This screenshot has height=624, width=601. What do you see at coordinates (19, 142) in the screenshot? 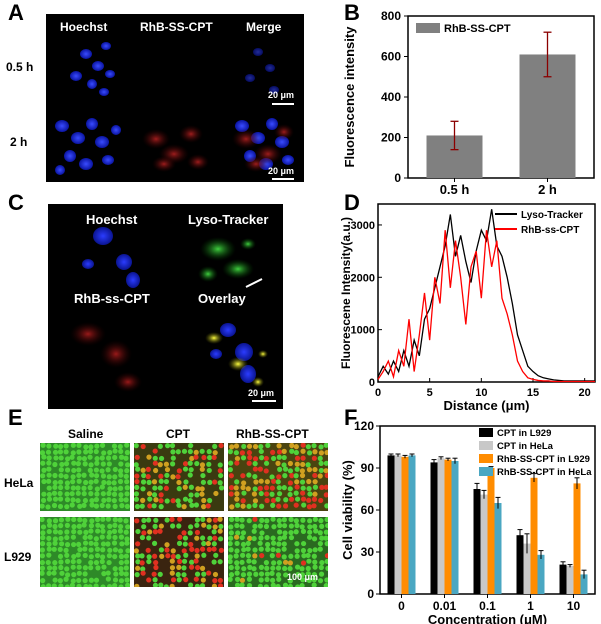
I see `panel-a-row-2h: 2 h` at bounding box center [19, 142].